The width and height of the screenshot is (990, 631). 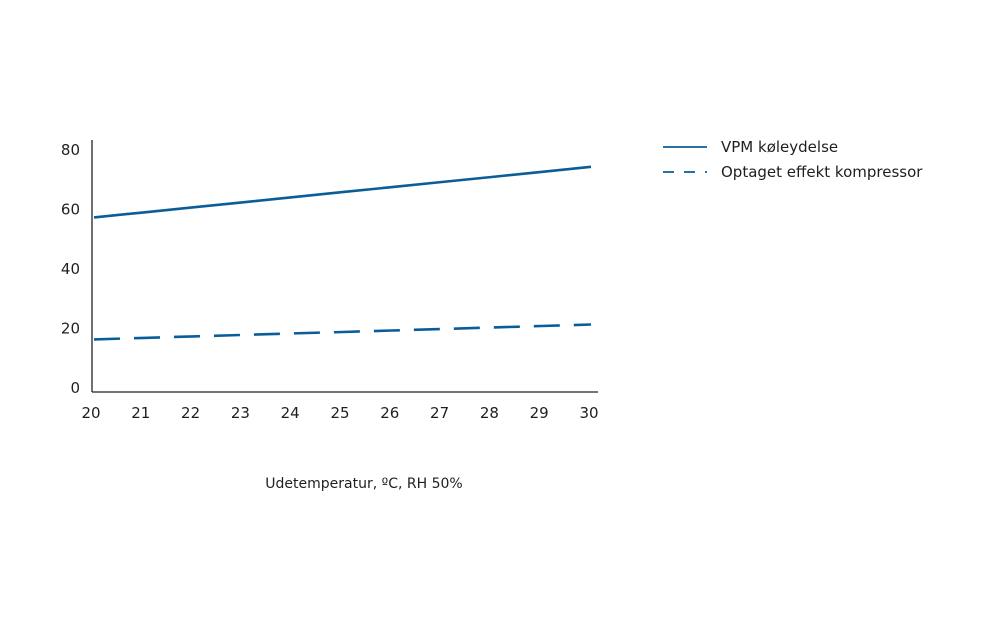 I want to click on x-tick-label: 23, so click(x=240, y=413).